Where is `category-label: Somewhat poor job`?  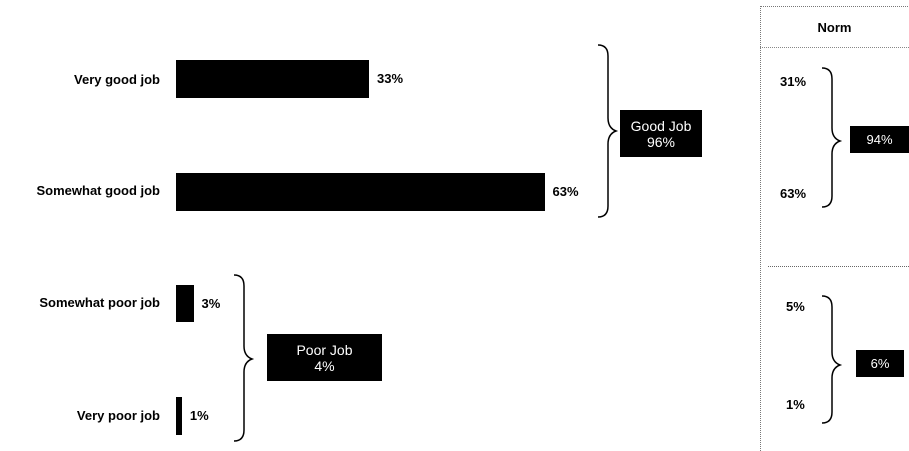 category-label: Somewhat poor job is located at coordinates (99, 302).